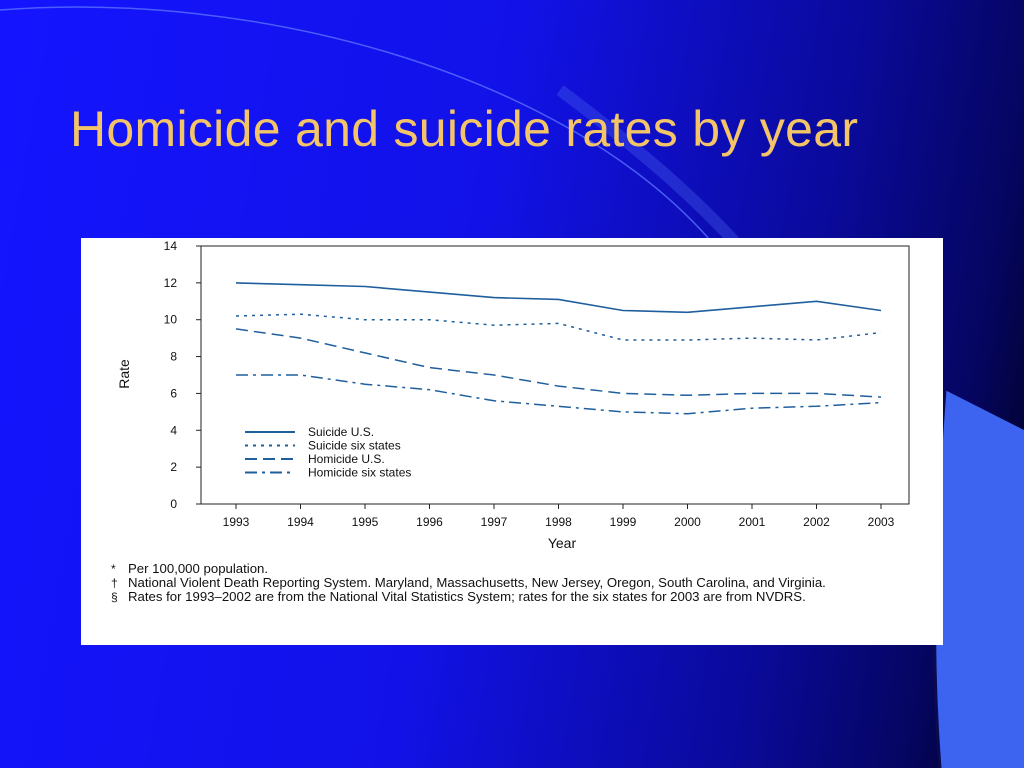 The width and height of the screenshot is (1024, 768). What do you see at coordinates (173, 393) in the screenshot?
I see `y-tick-label: 6` at bounding box center [173, 393].